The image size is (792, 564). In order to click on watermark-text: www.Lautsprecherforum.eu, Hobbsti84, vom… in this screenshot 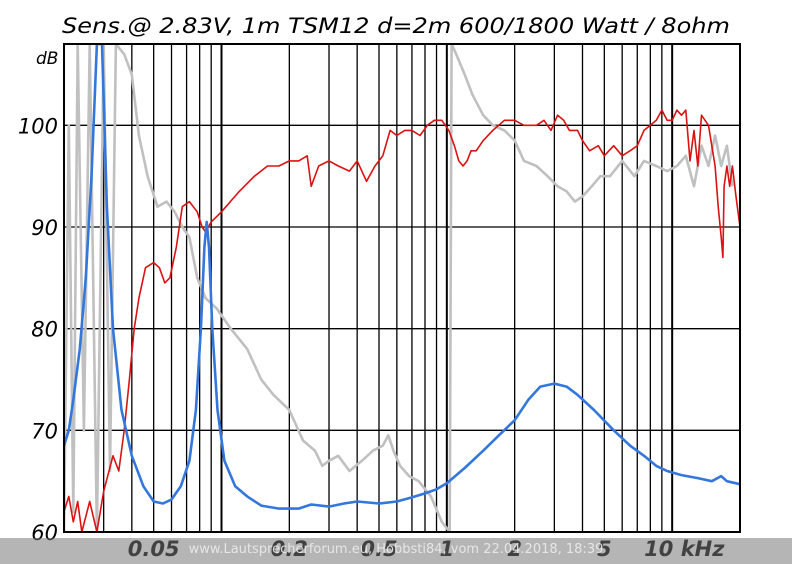, I will do `click(396, 549)`.